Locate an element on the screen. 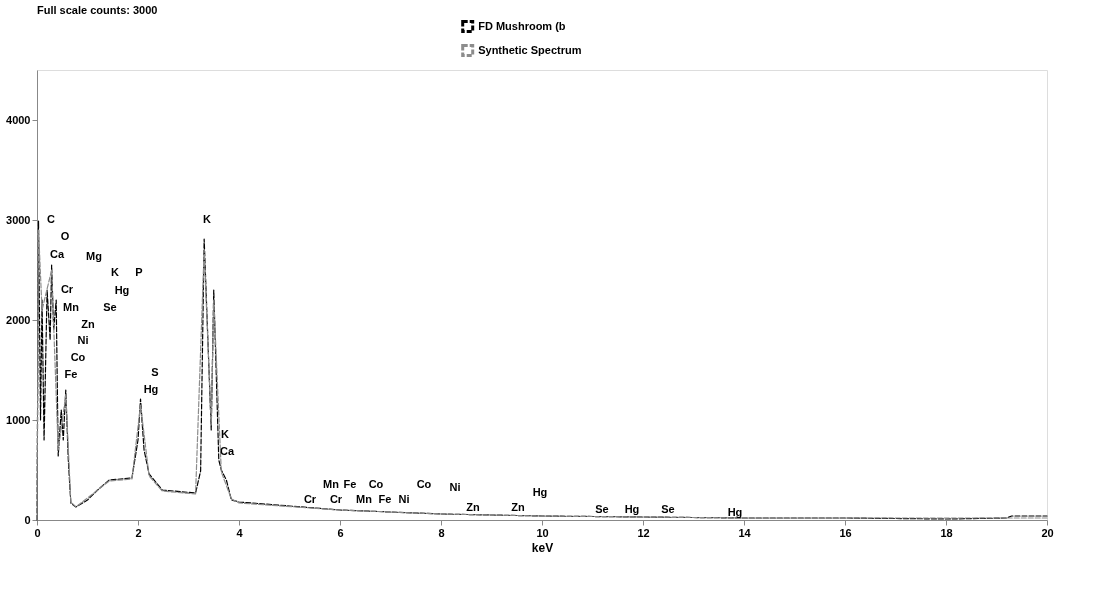 The height and width of the screenshot is (590, 1118). x-tick-label: 4 is located at coordinates (240, 532).